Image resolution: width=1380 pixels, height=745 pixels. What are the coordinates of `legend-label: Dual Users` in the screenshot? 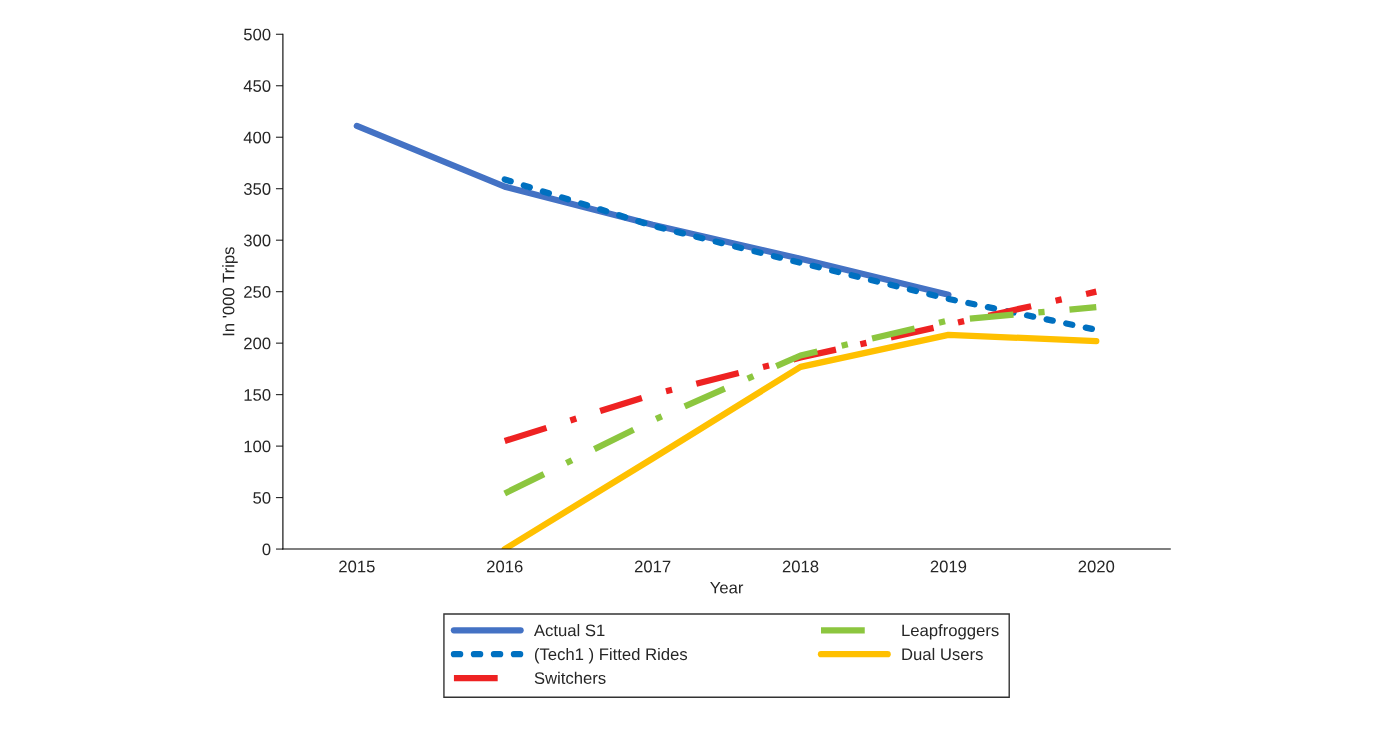 It's located at (942, 654).